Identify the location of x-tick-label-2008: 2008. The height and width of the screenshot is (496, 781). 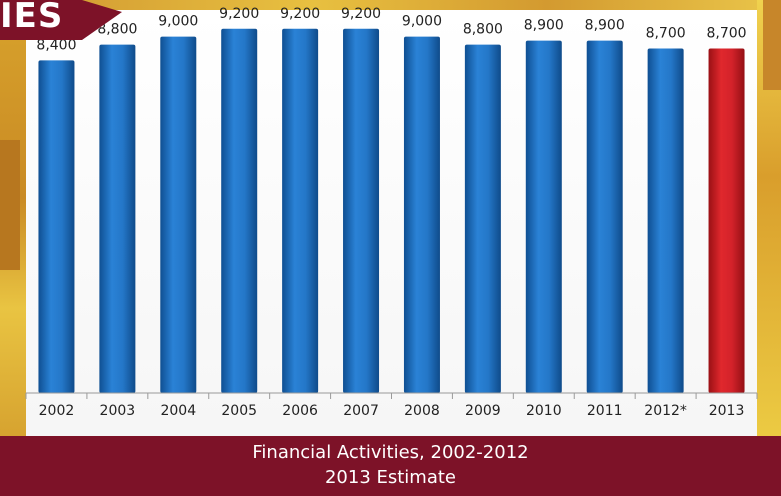
(422, 411).